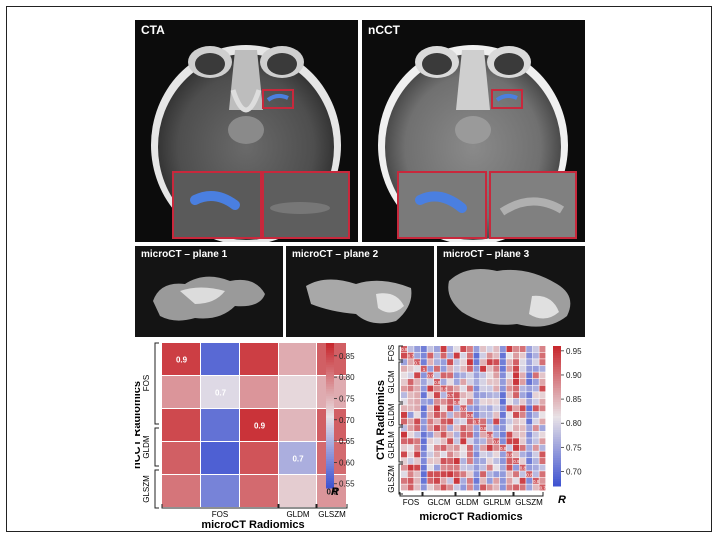 This screenshot has width=720, height=540. What do you see at coordinates (209, 291) in the screenshot?
I see `microct-plane-1-panel: microCT – plane 1` at bounding box center [209, 291].